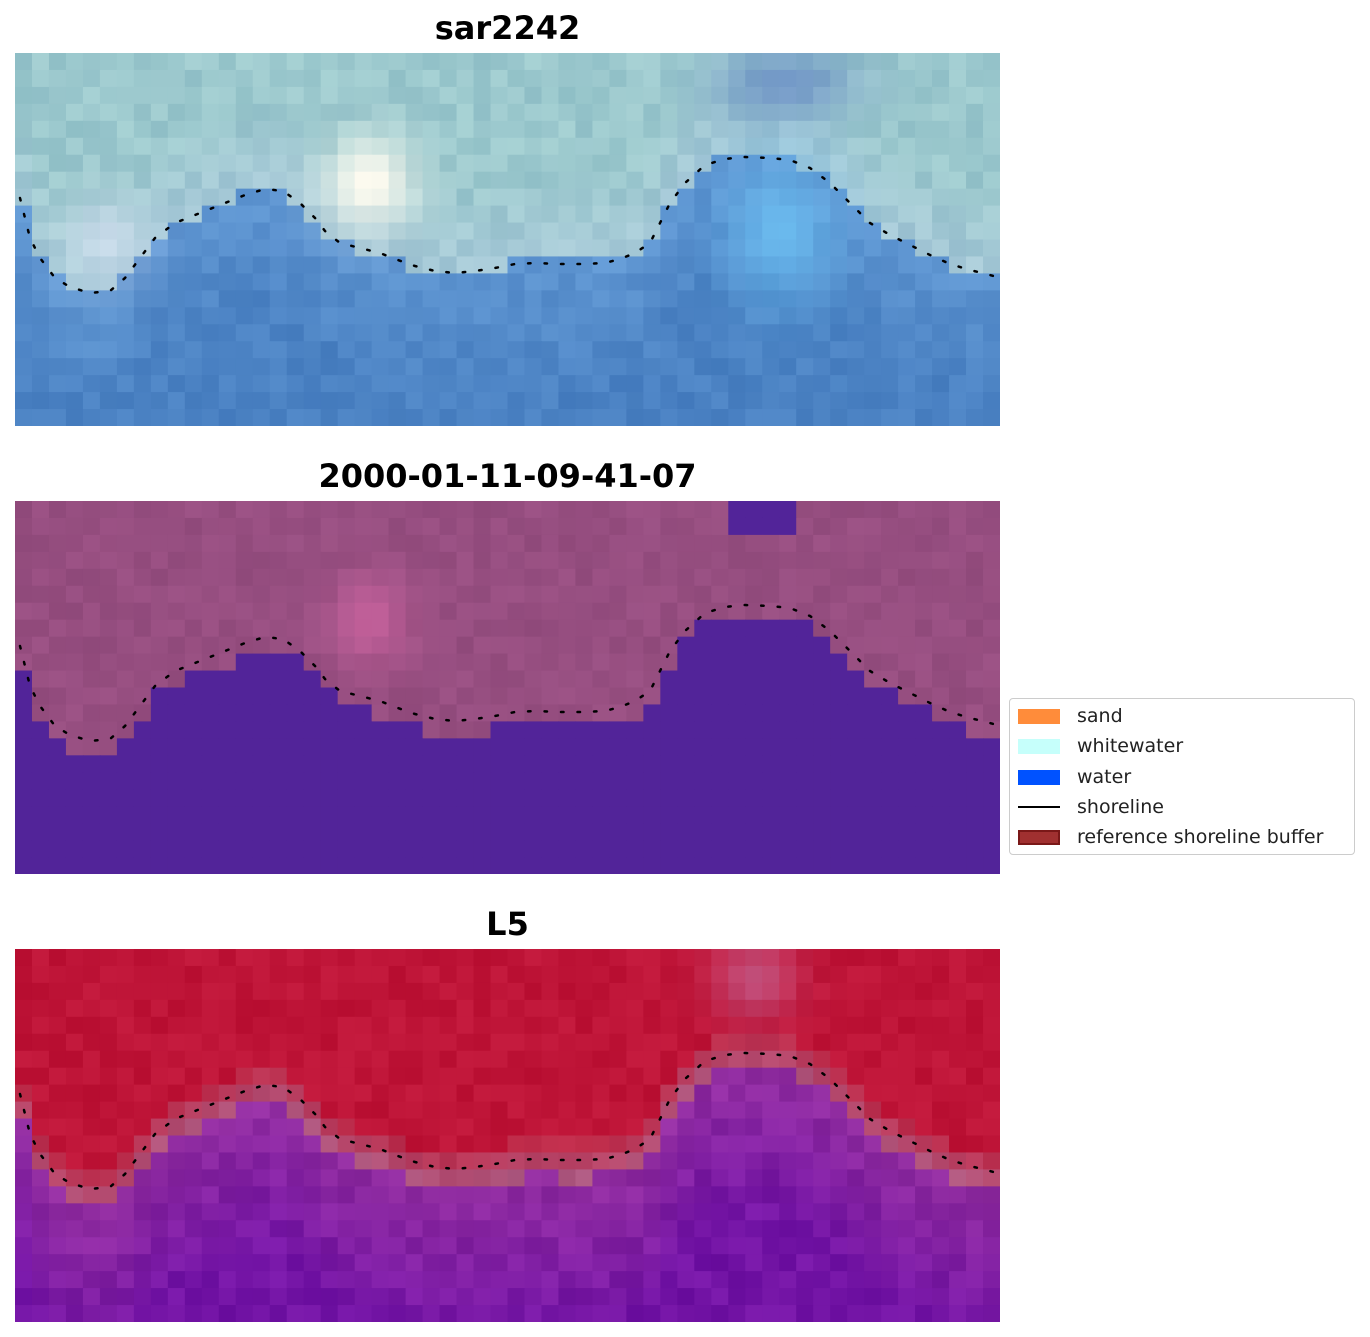  Describe the element at coordinates (1039, 716) in the screenshot. I see `sand-swatch` at that location.